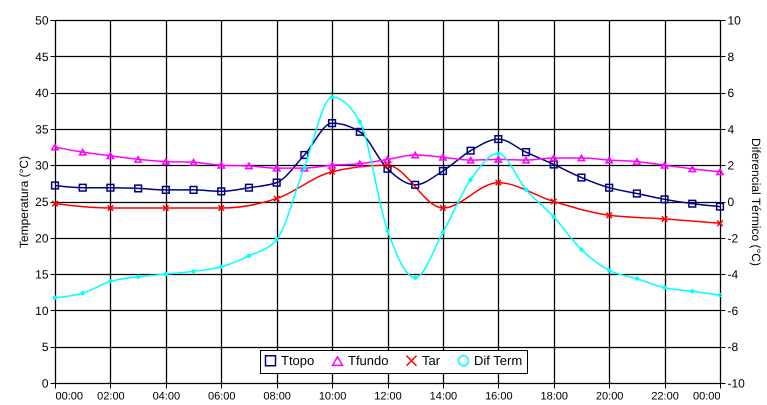  I want to click on y-axis-title: Temperatura (°C), so click(24, 202).